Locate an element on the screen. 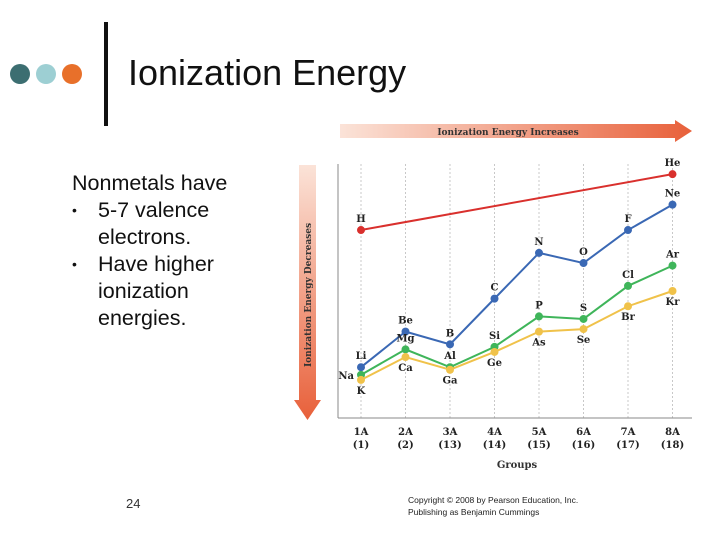 The image size is (720, 540). element-label: Br is located at coordinates (628, 317).